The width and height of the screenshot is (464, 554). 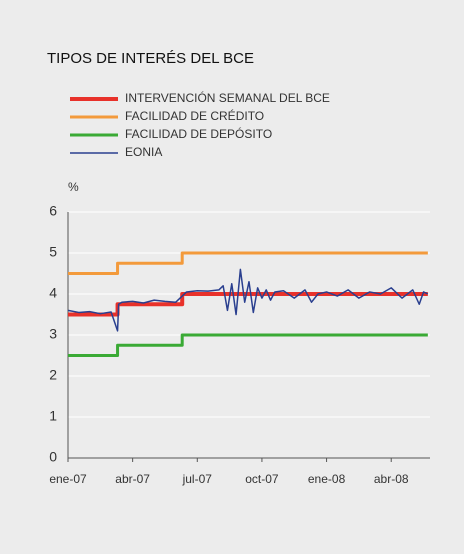 What do you see at coordinates (53, 457) in the screenshot?
I see `y-tick-label: 0` at bounding box center [53, 457].